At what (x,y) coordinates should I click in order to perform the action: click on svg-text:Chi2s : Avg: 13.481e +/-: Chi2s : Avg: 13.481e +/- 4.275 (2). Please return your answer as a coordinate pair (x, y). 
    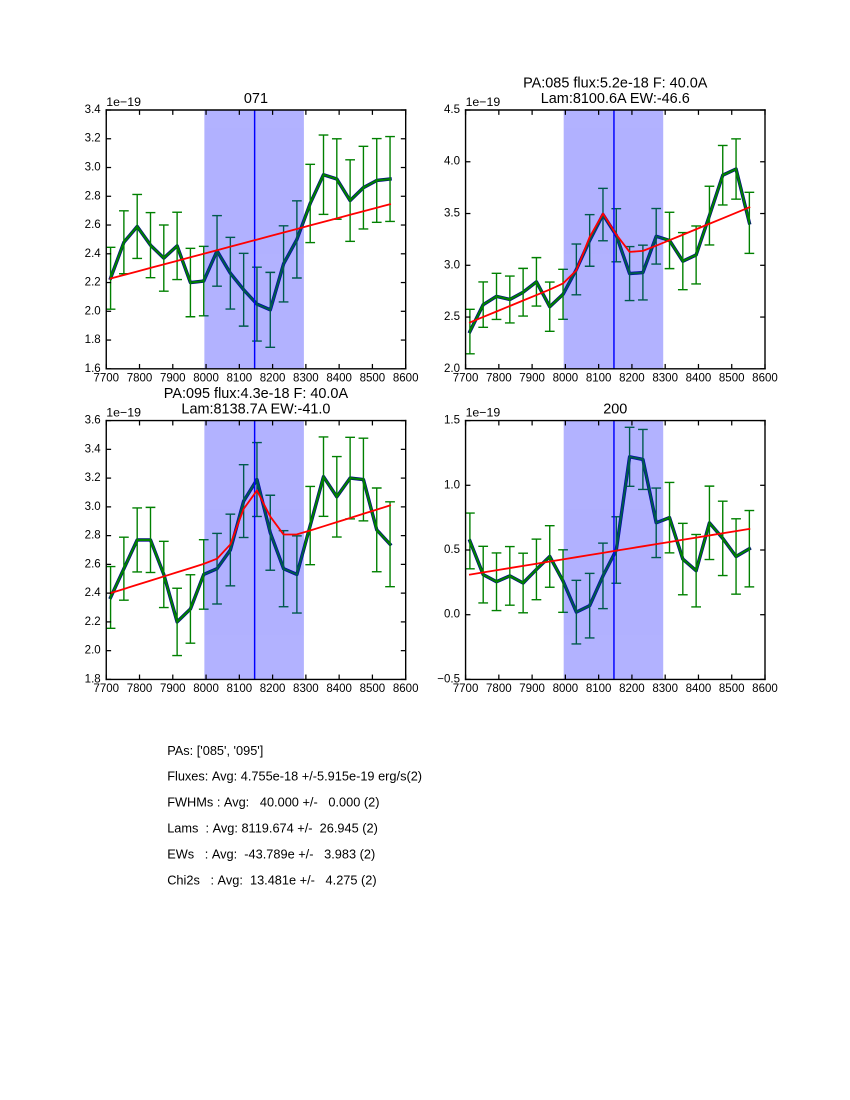
    Looking at the image, I should click on (271, 879).